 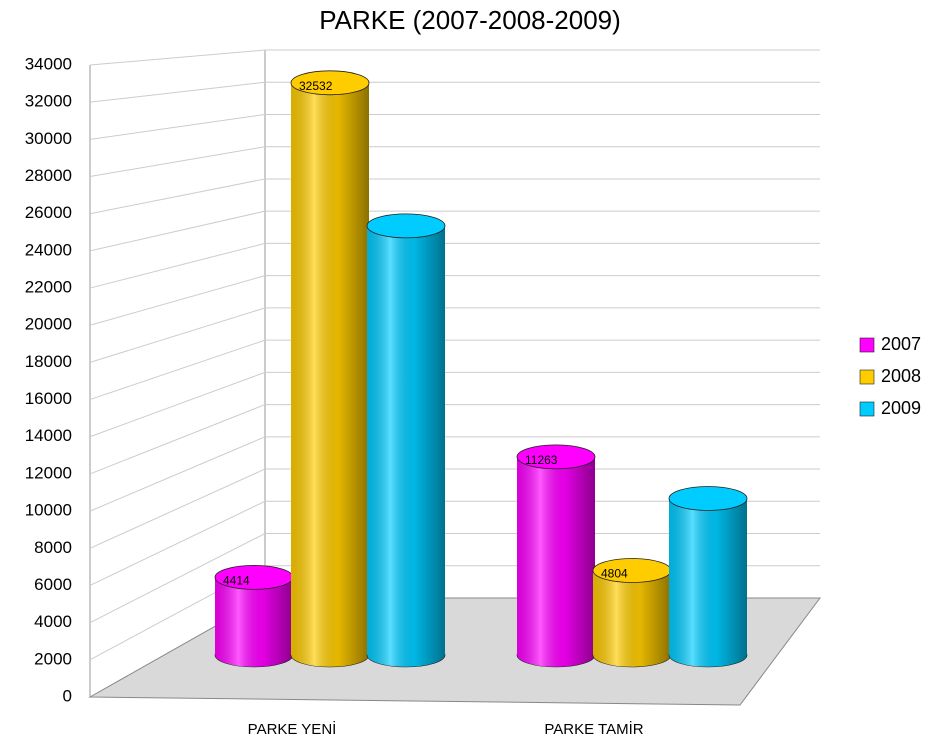 What do you see at coordinates (48, 510) in the screenshot?
I see `y-tick-label: 10000` at bounding box center [48, 510].